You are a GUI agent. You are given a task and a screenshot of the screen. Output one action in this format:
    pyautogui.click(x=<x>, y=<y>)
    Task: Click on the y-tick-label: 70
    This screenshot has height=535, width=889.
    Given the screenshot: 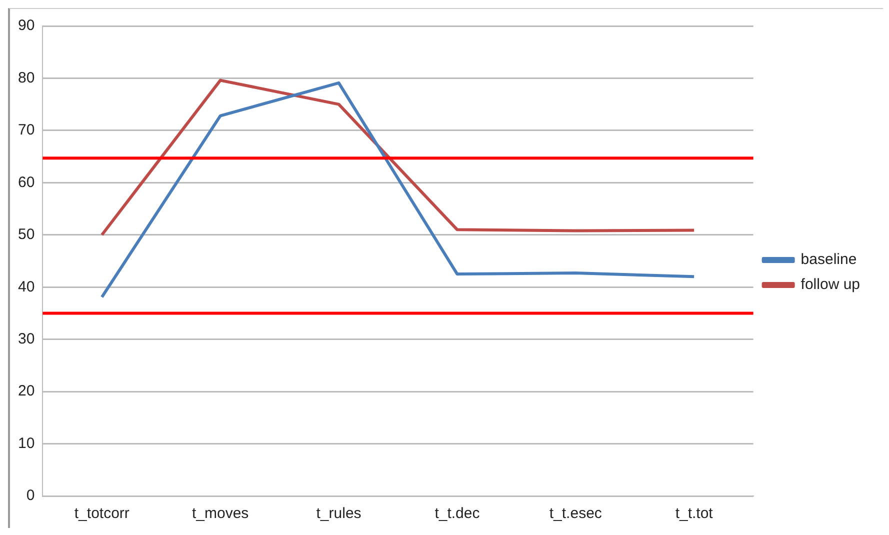 What is the action you would take?
    pyautogui.click(x=26, y=130)
    